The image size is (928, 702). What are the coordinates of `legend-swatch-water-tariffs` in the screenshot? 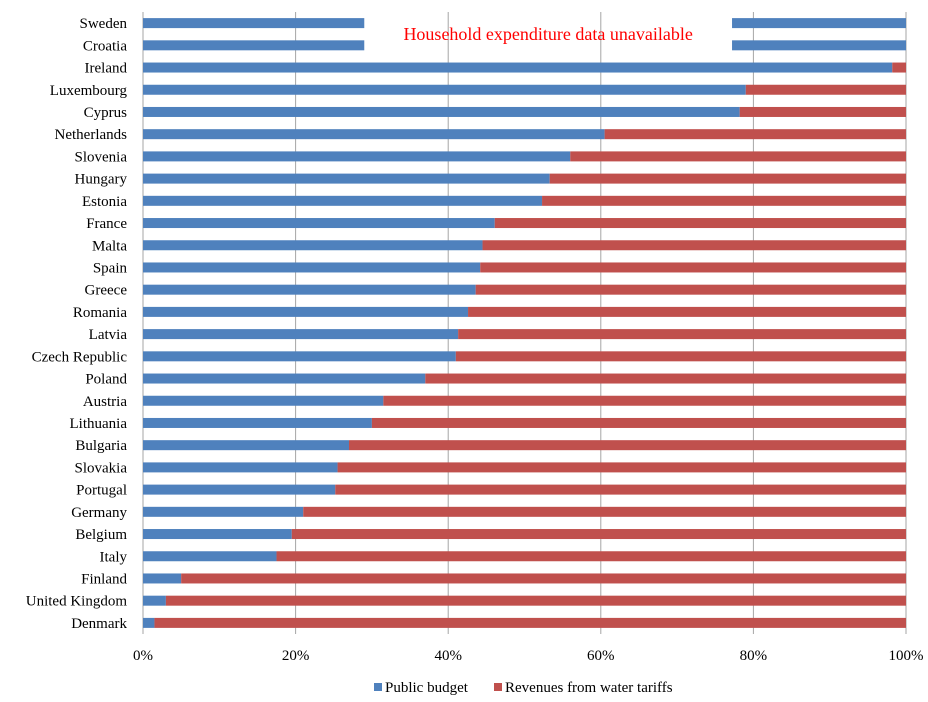 It's located at (498, 687).